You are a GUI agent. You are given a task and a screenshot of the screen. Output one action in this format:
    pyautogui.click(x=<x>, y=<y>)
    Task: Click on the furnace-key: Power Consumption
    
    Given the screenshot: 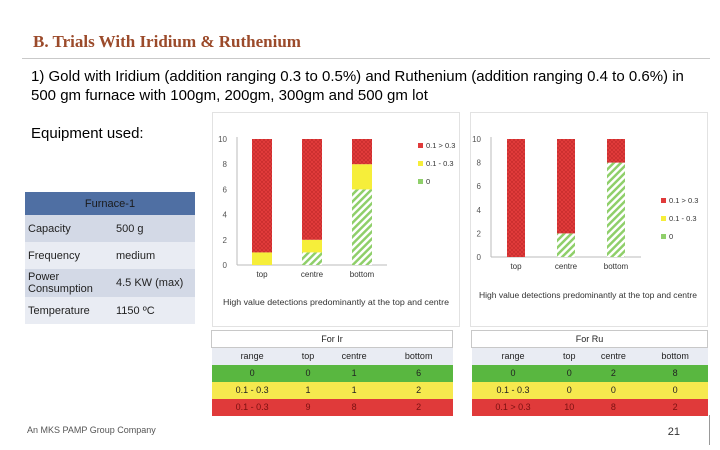 What is the action you would take?
    pyautogui.click(x=69, y=283)
    